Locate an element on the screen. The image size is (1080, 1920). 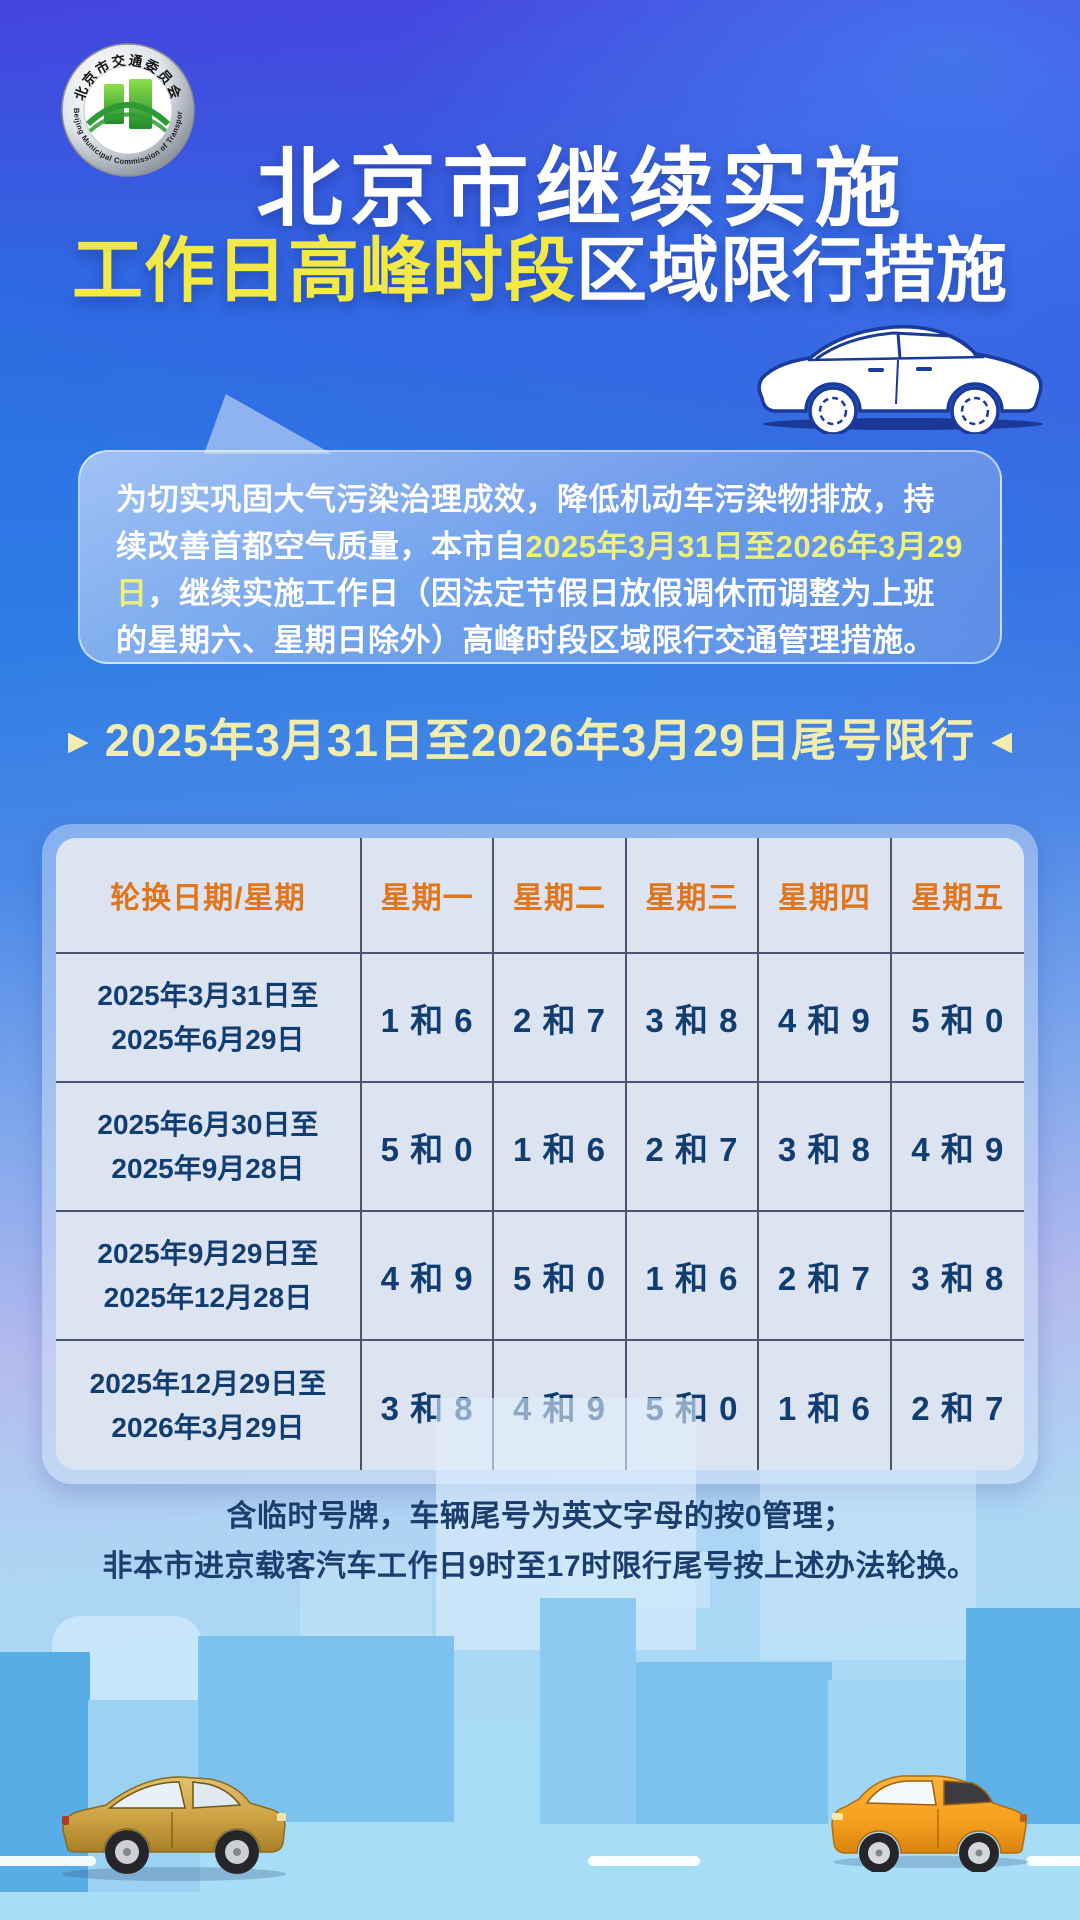
period-line1: 2025年12月29日至 is located at coordinates (208, 1383).